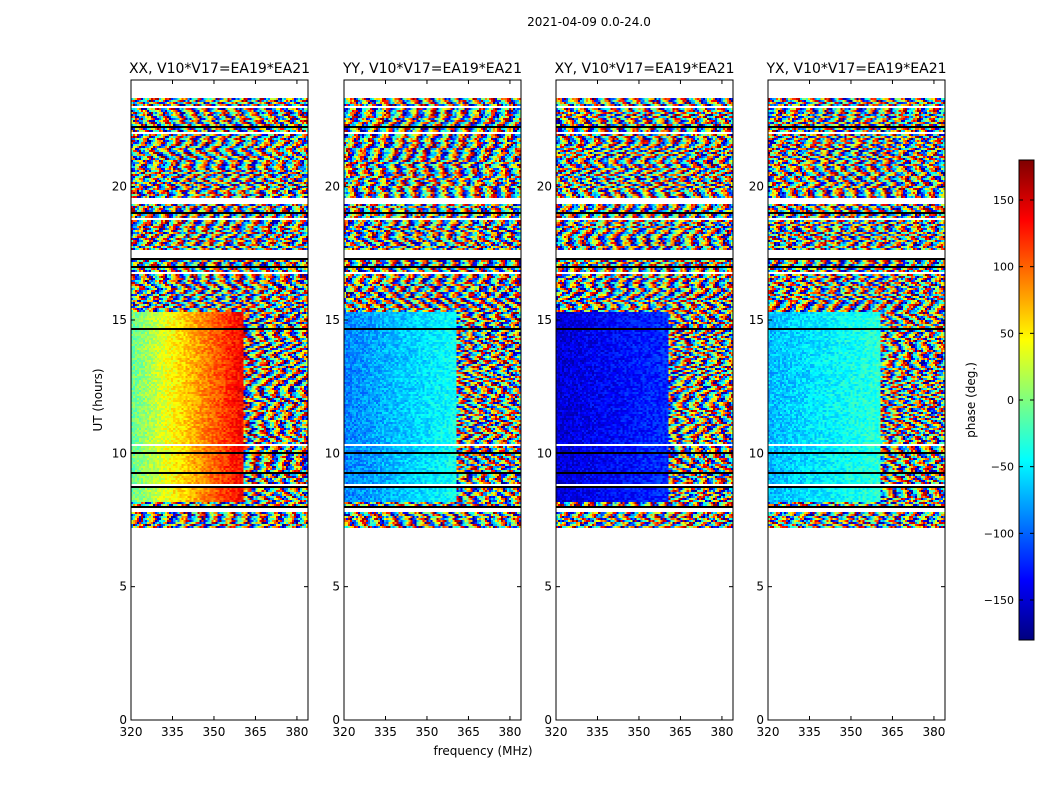 The height and width of the screenshot is (800, 1050). Describe the element at coordinates (1003, 267) in the screenshot. I see `colorbar-tick-label: 100` at that location.